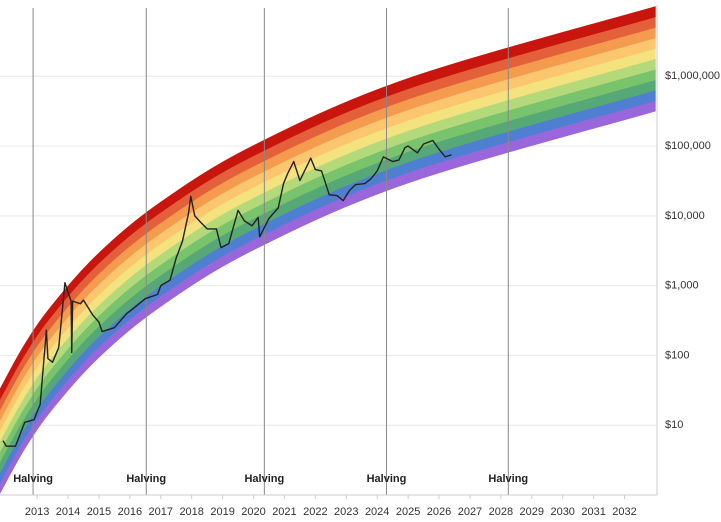 This screenshot has height=522, width=721. I want to click on x-tick-label: 2018, so click(191, 512).